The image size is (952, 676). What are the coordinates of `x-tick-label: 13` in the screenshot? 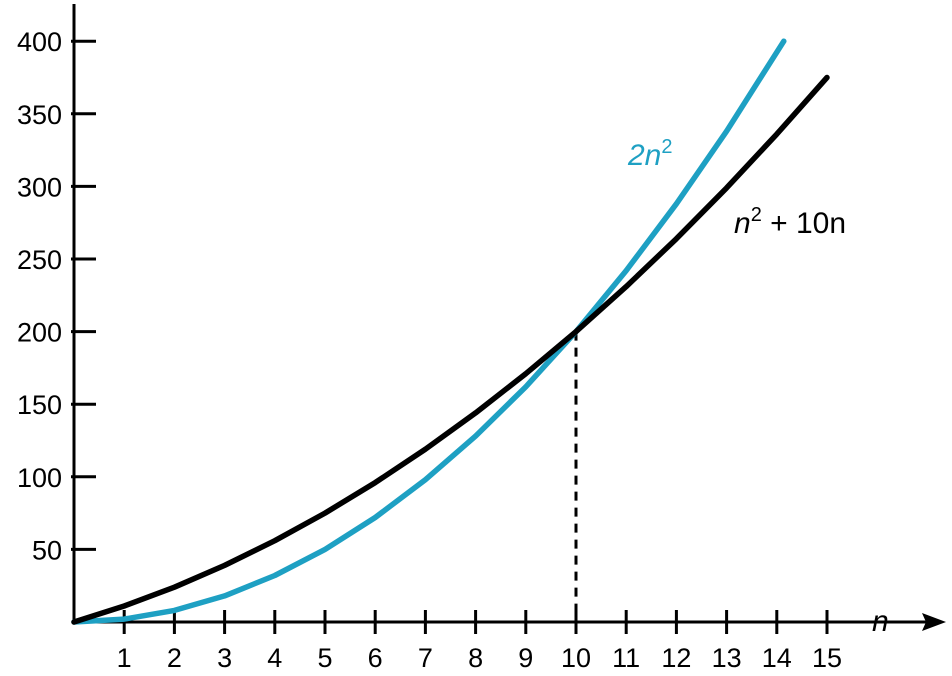 It's located at (727, 658).